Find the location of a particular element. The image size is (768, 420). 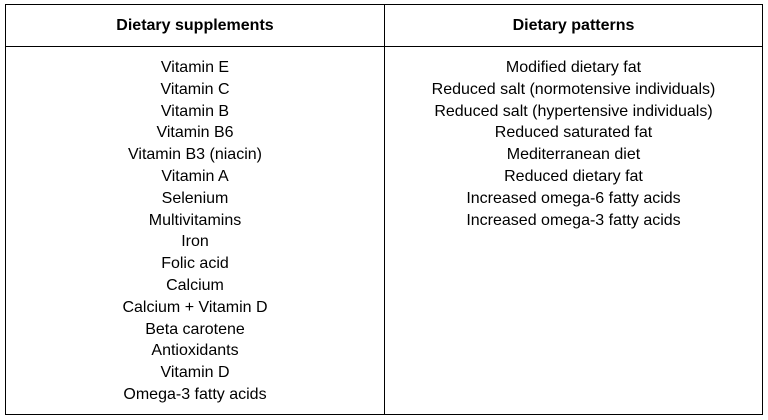

list-item: Vitamin C is located at coordinates (195, 89).